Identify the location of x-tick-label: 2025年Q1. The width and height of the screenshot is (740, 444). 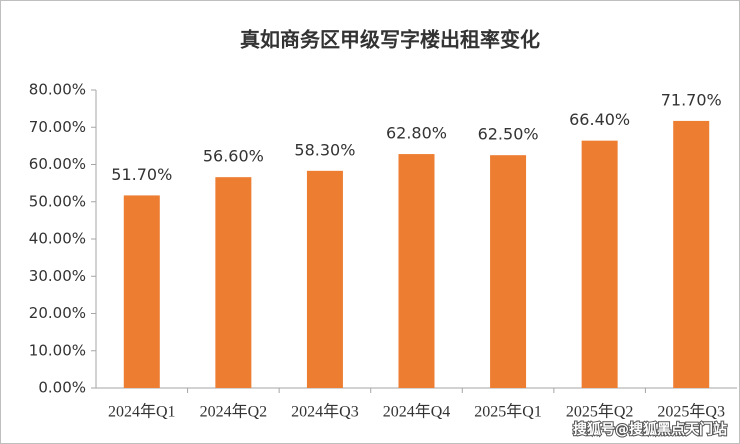
(508, 412).